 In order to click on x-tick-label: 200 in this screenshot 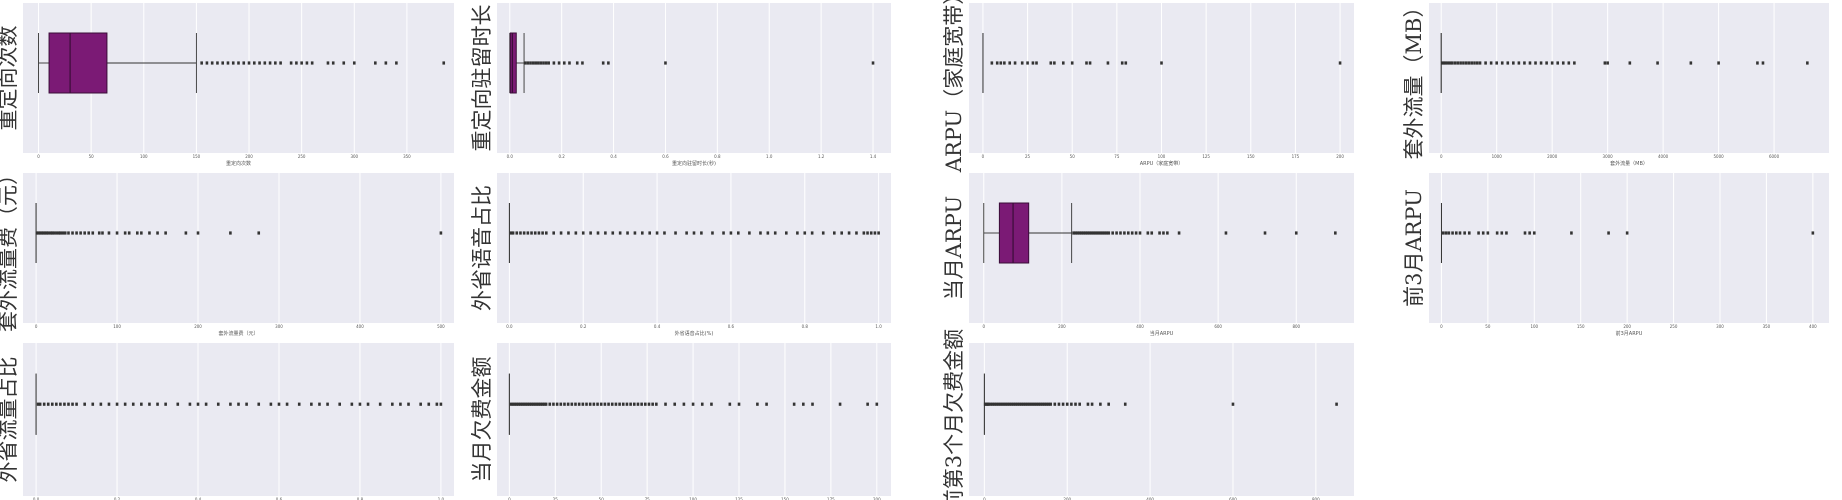, I will do `click(1340, 156)`.